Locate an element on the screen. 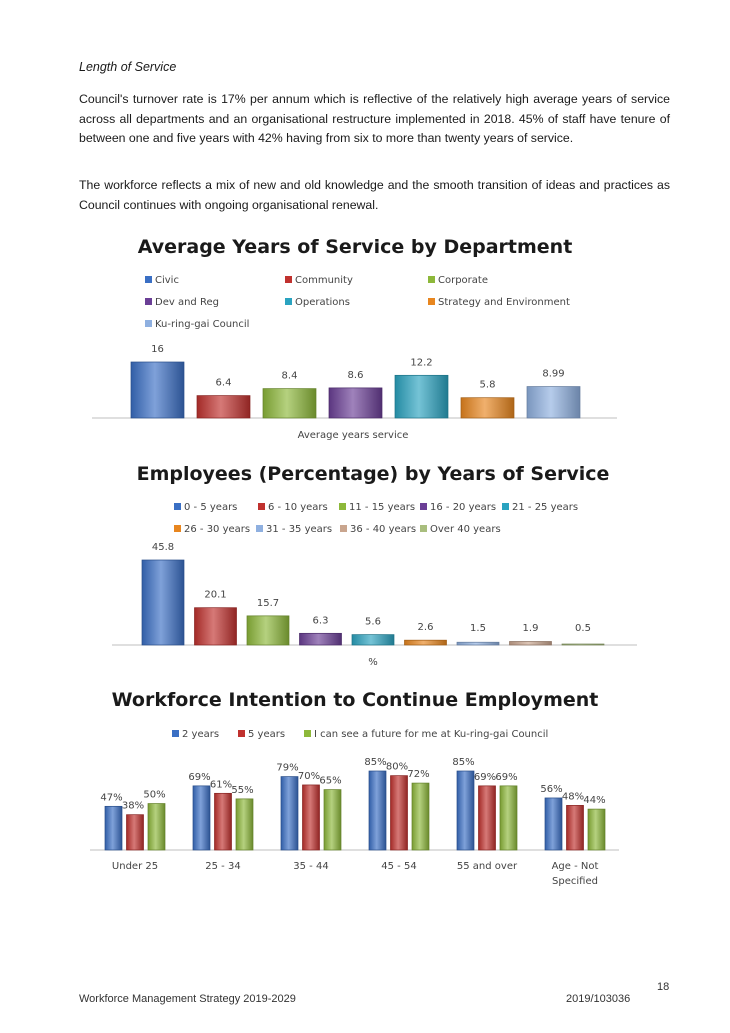 The height and width of the screenshot is (1033, 730). bar-community is located at coordinates (223, 407).